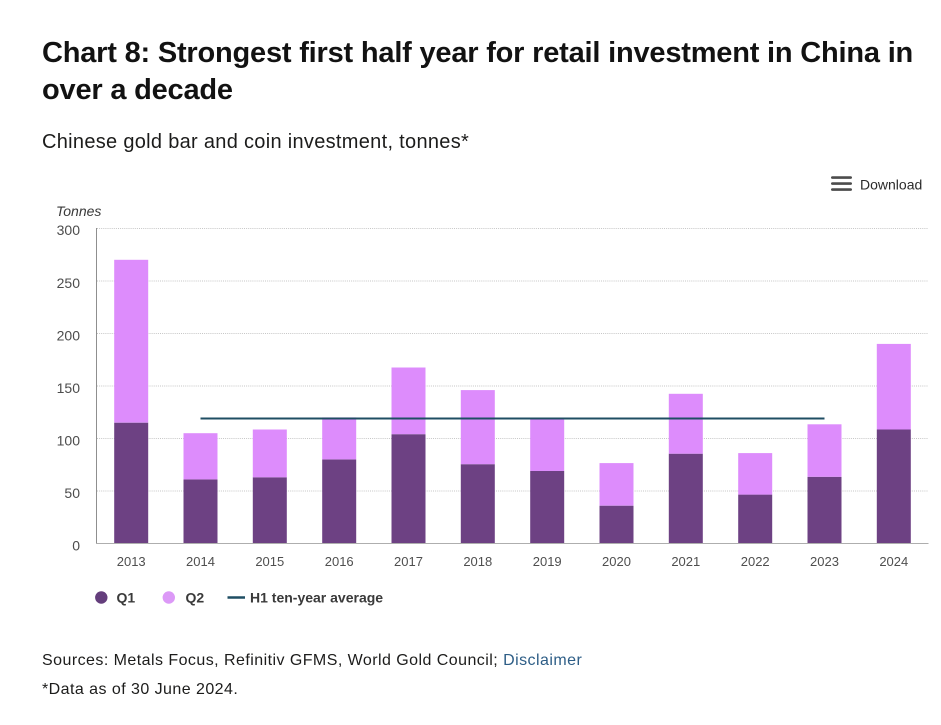 The image size is (941, 725). I want to click on svg-text: 2019, so click(547, 561).